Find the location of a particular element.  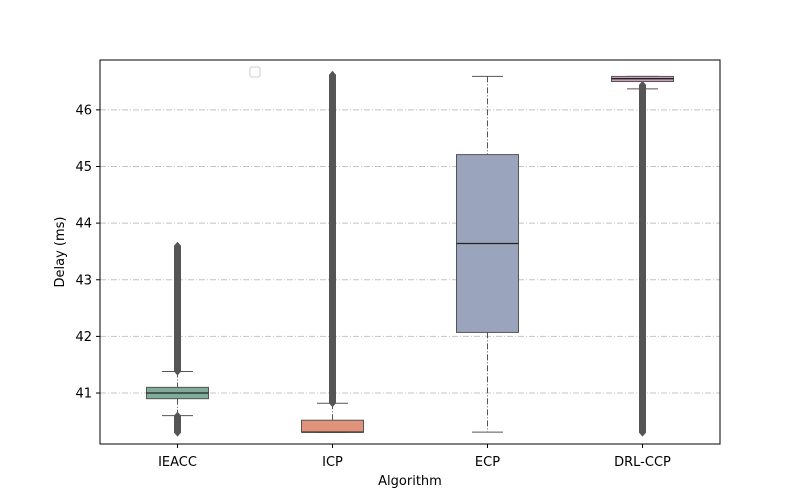

legend-box is located at coordinates (255, 72).